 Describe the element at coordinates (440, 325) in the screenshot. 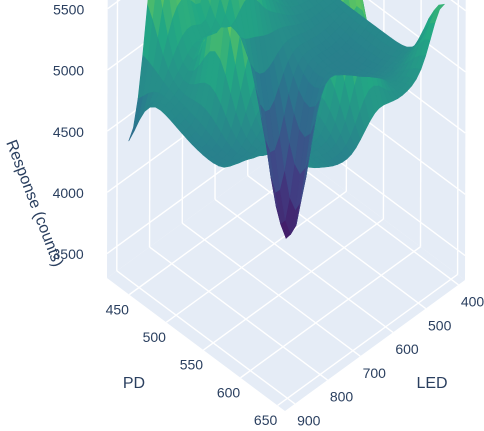

I see `x-tick-label: 500` at that location.